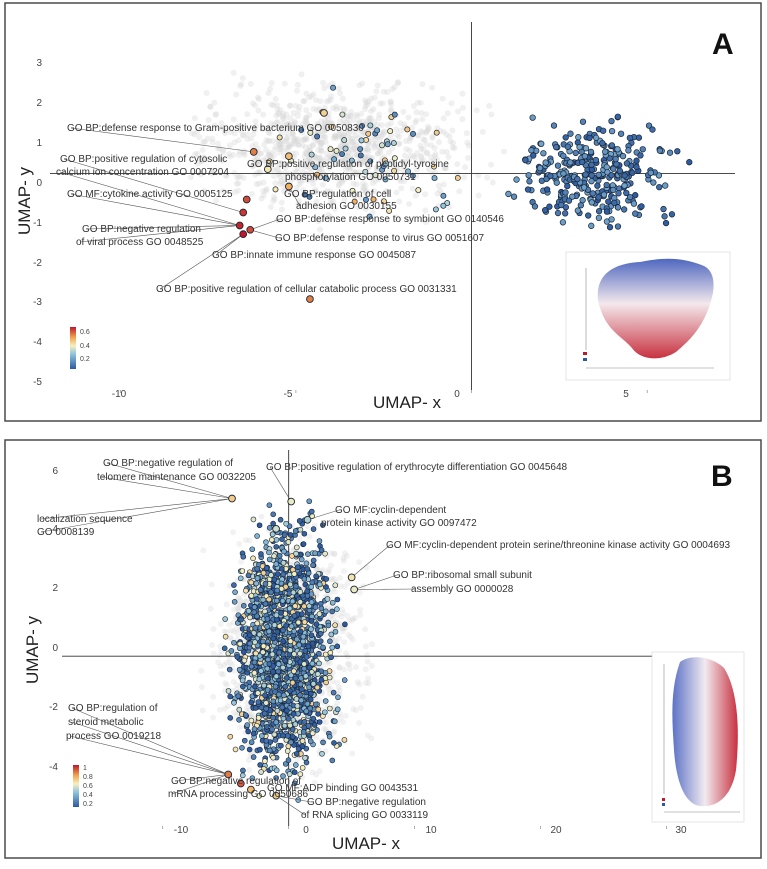  I want to click on y-axis-label: UMAP- y, so click(24, 201).